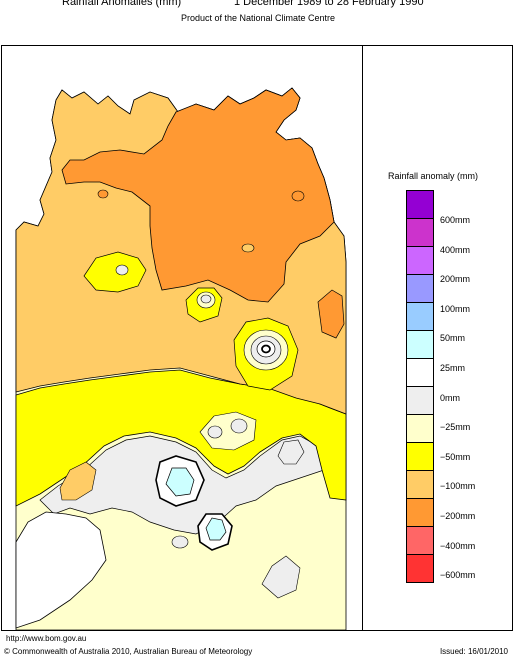 This screenshot has height=658, width=516. Describe the element at coordinates (329, 4) in the screenshot. I see `period-text: 1 December 1989 to 28 February 1990` at that location.